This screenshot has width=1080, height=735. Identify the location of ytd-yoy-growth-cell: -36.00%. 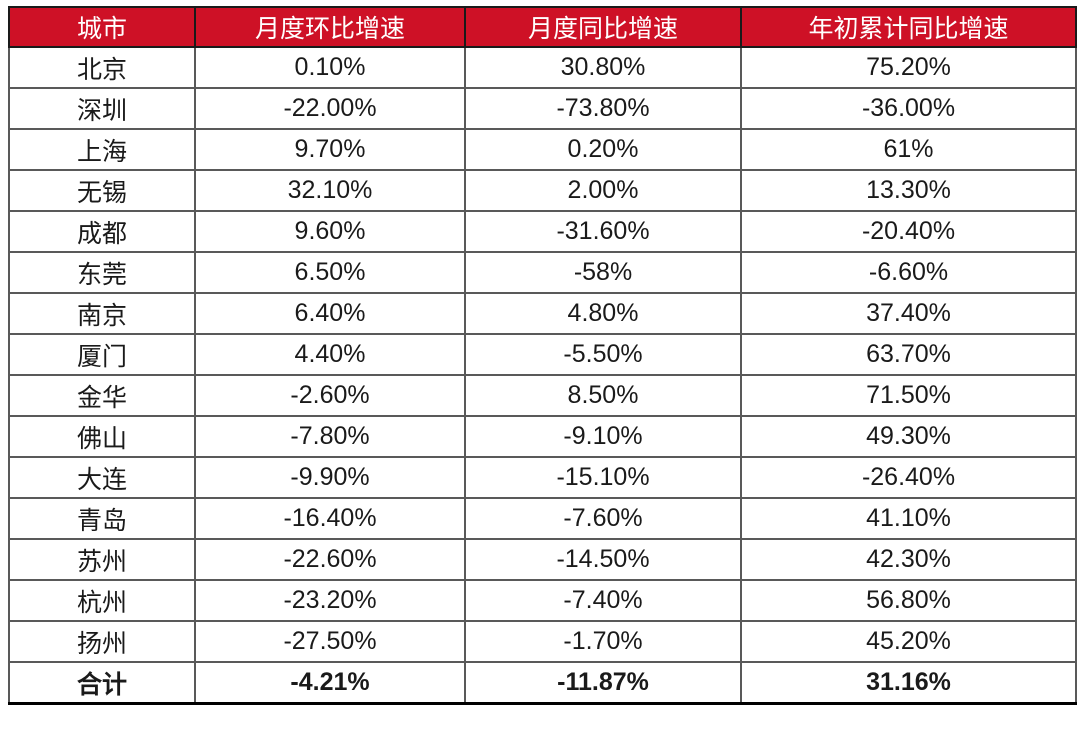
(908, 108).